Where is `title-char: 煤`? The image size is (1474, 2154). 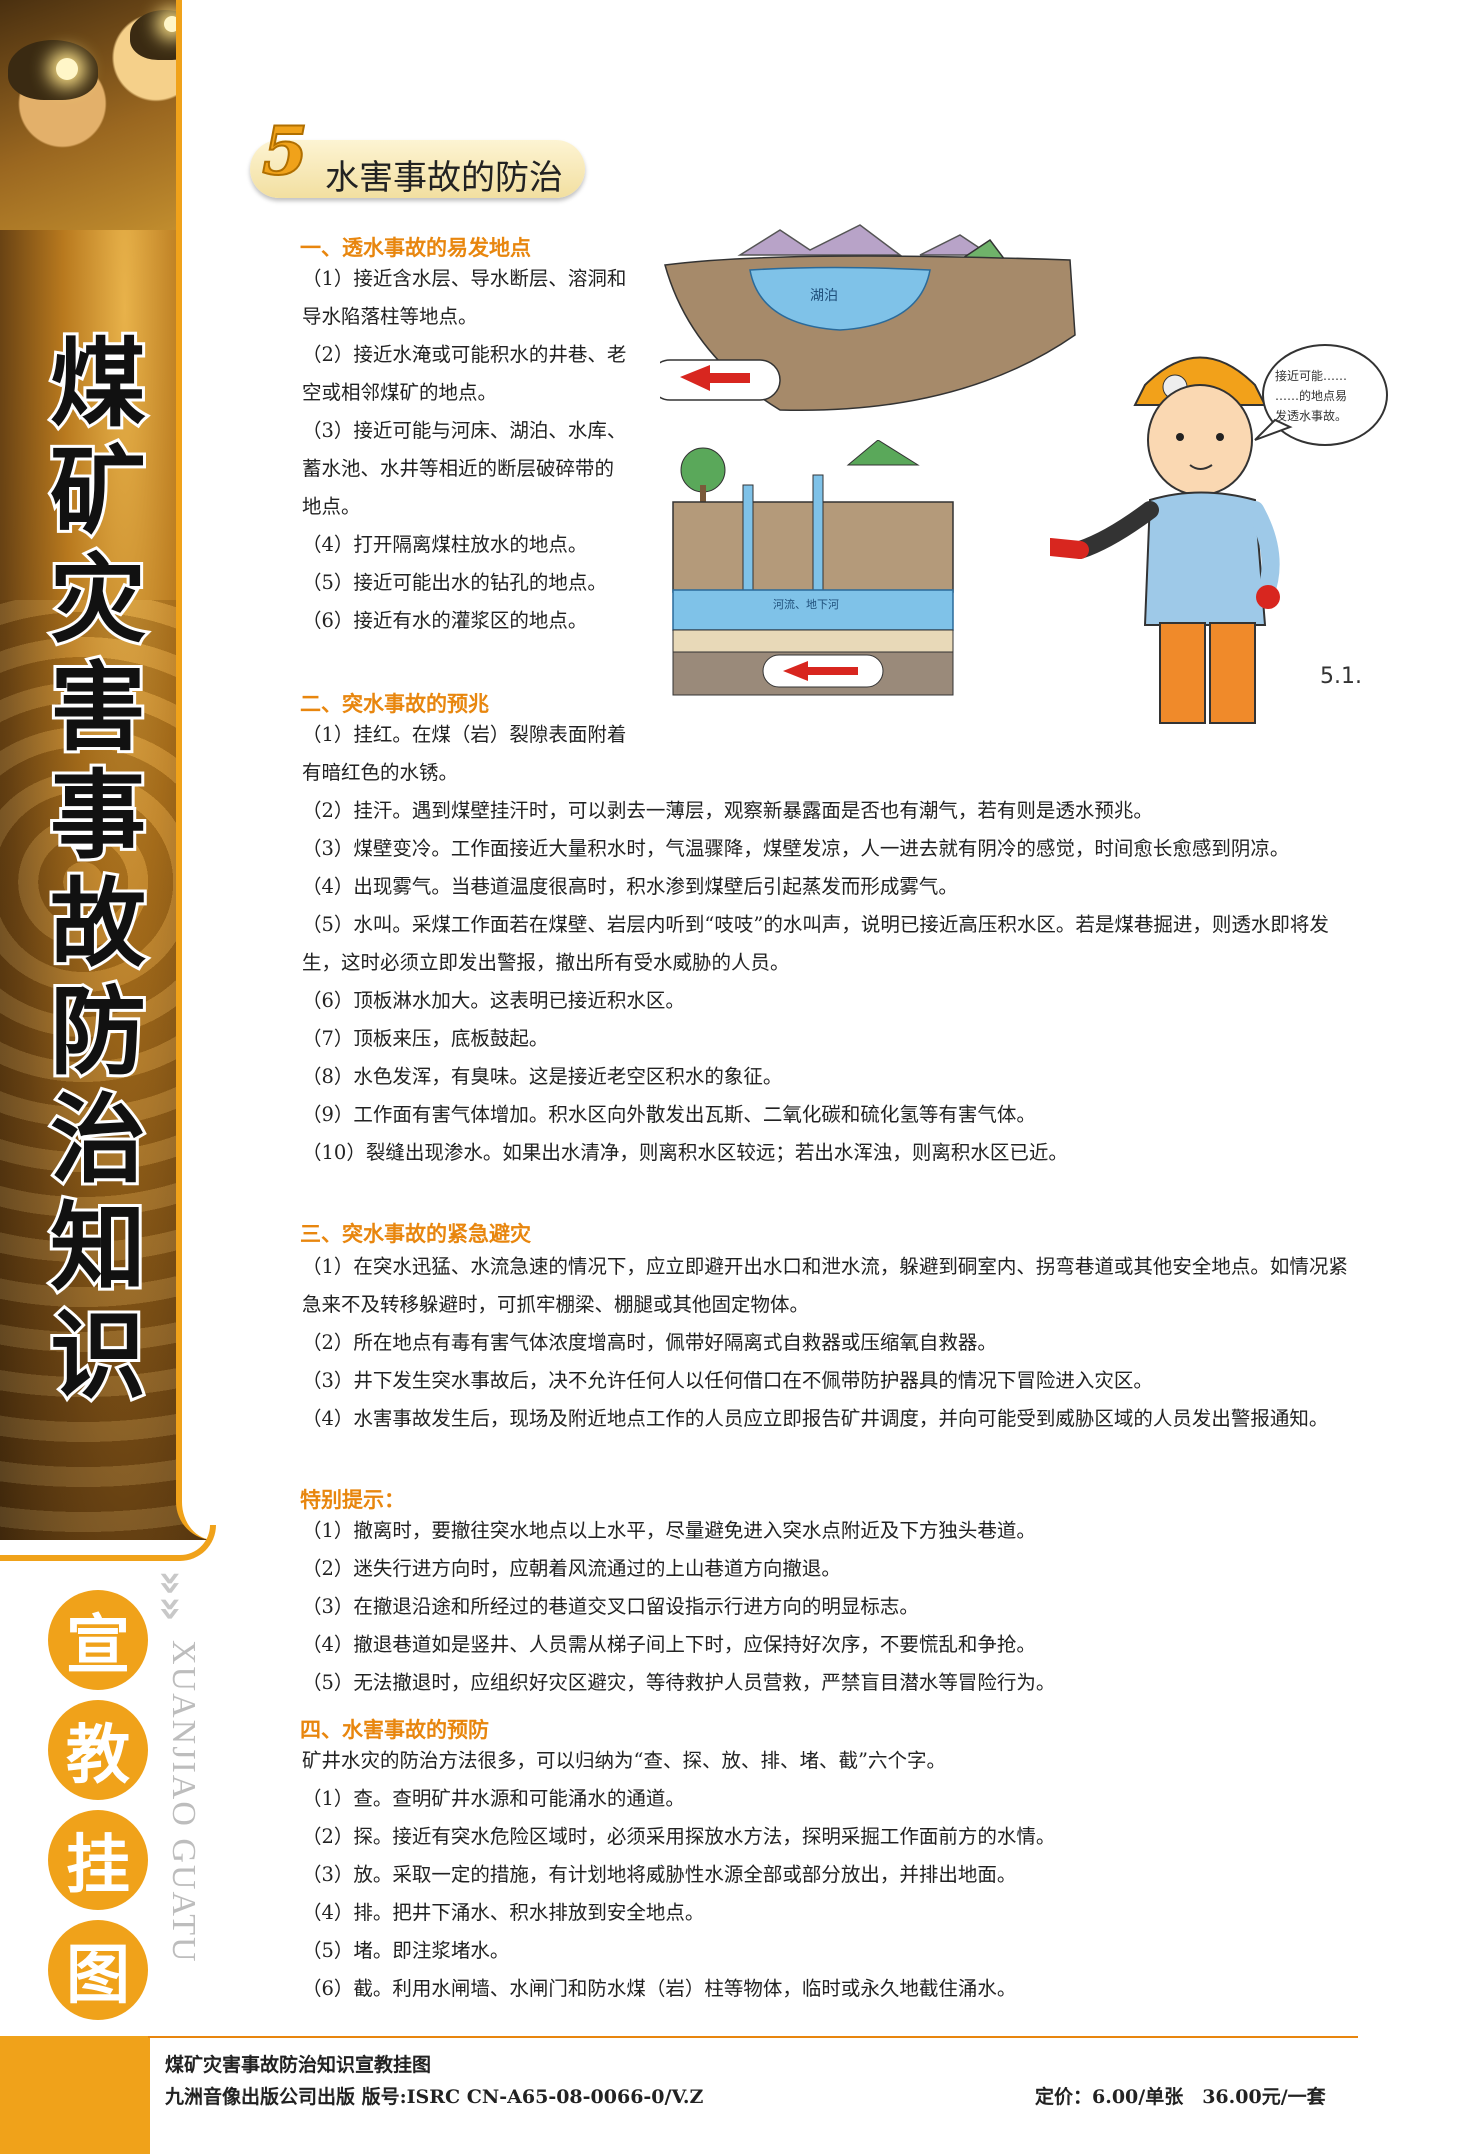
title-char: 煤 is located at coordinates (98, 384).